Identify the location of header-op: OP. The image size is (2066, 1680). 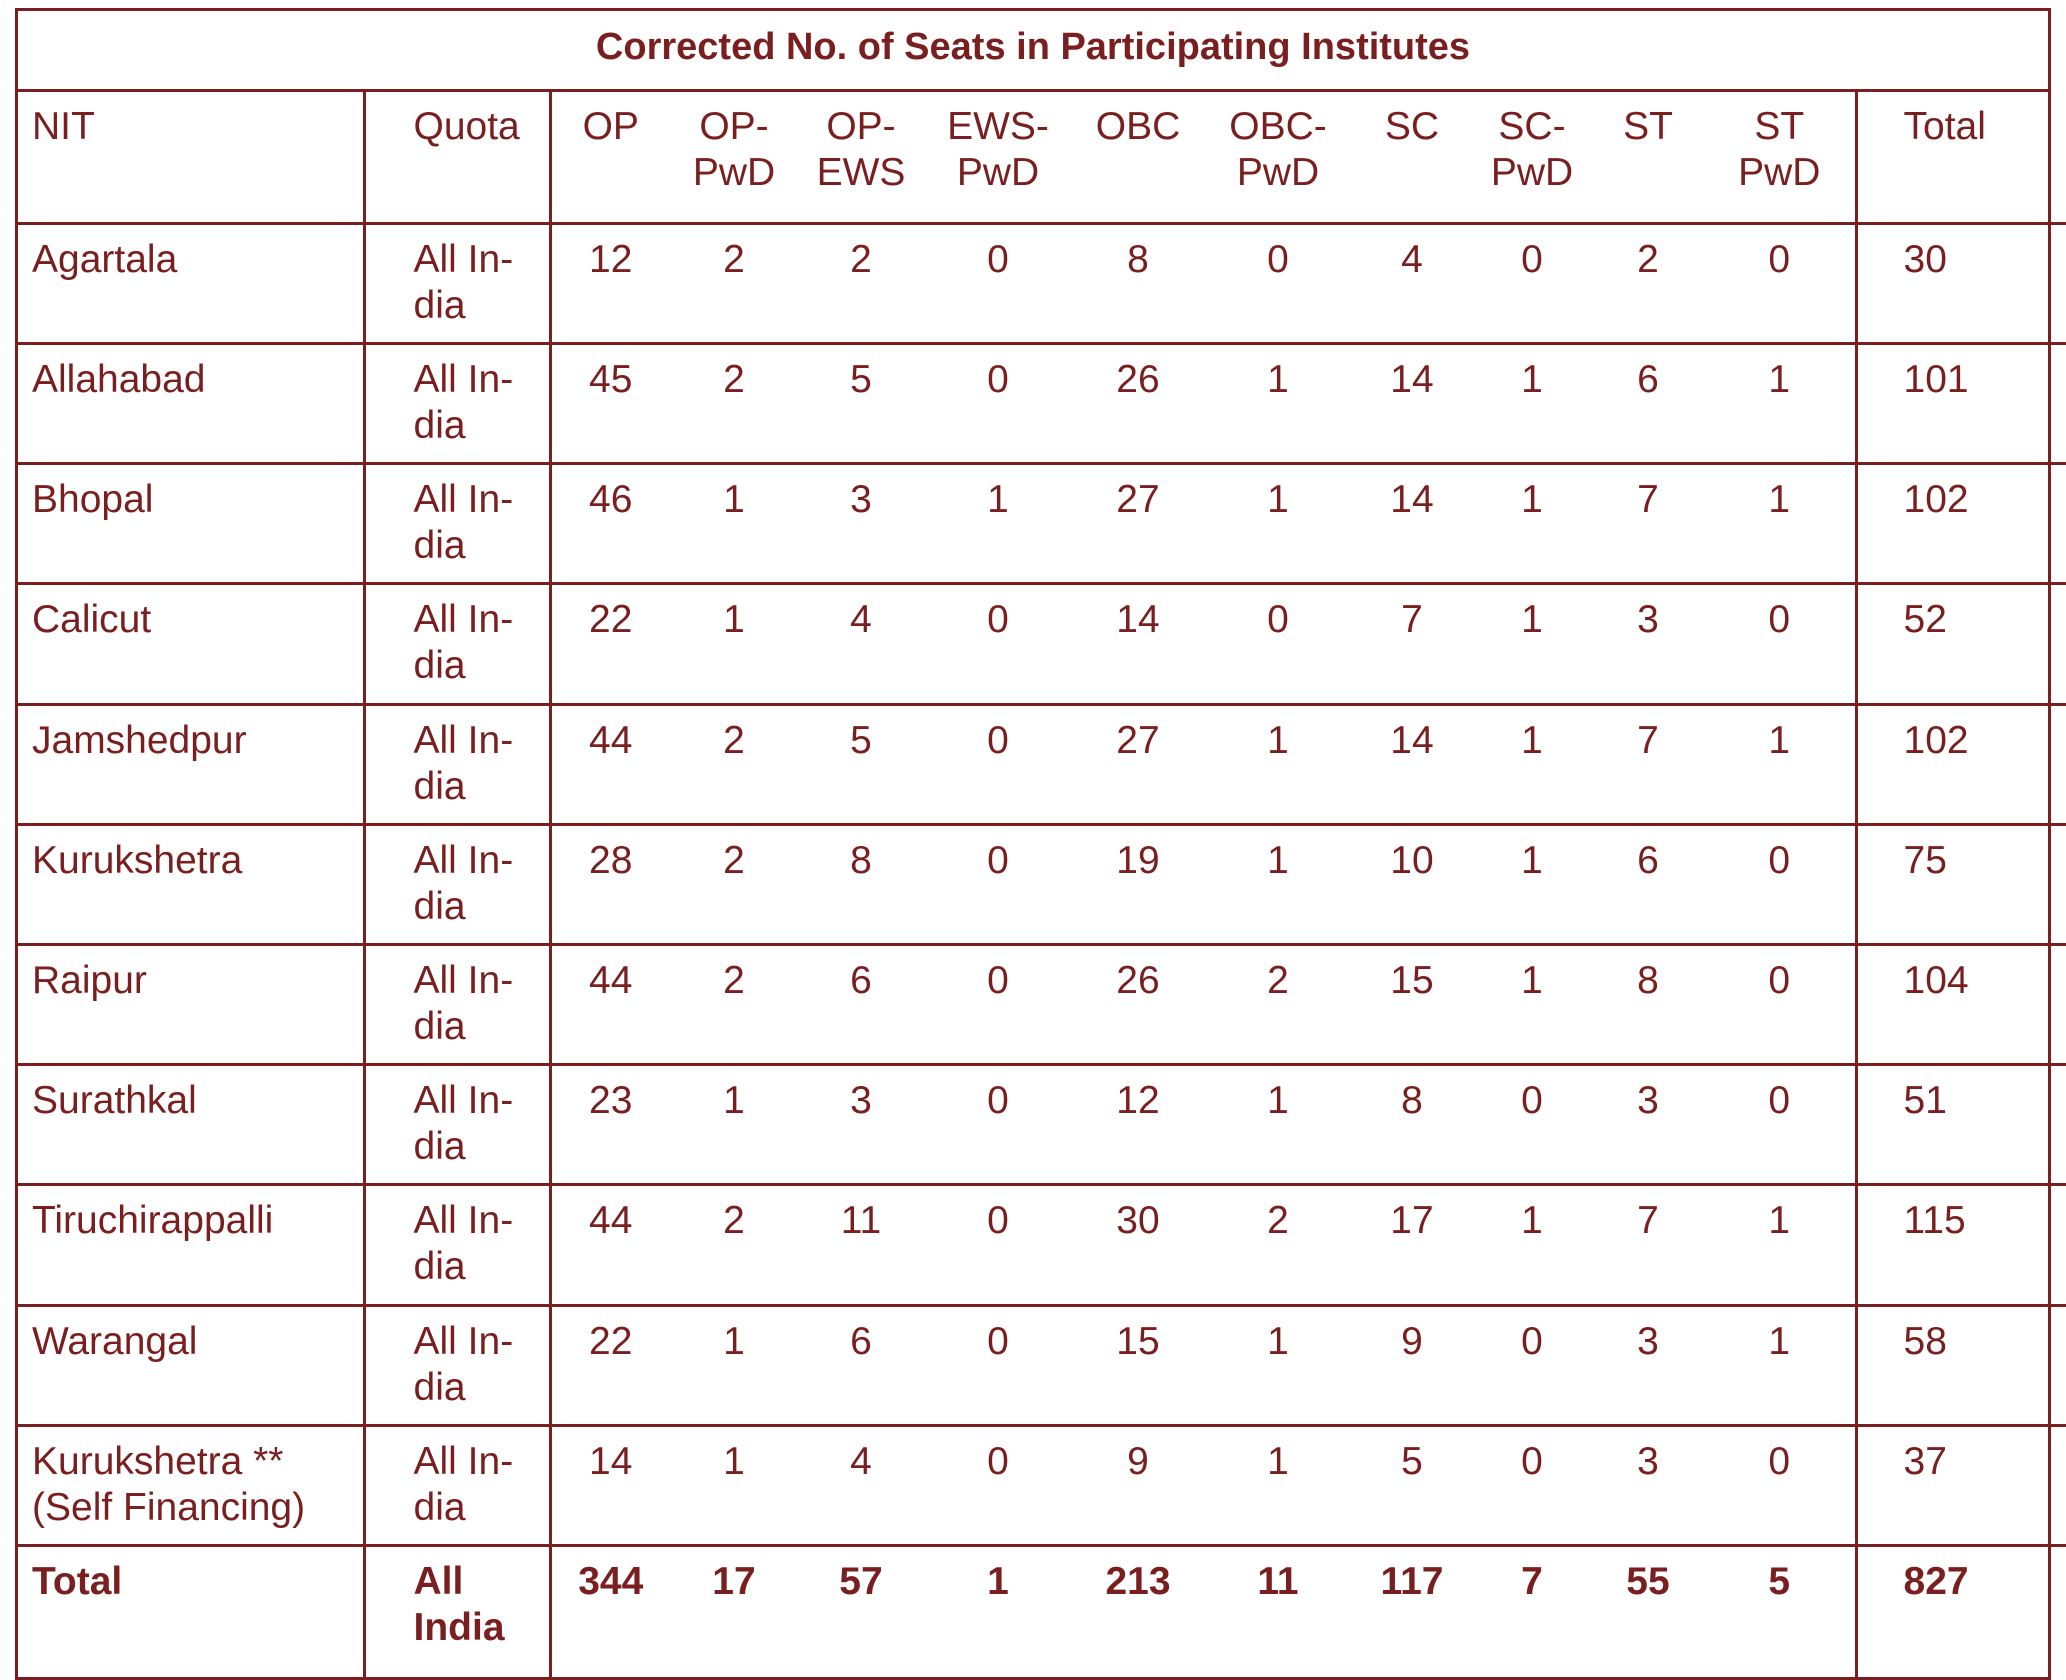
(609, 158).